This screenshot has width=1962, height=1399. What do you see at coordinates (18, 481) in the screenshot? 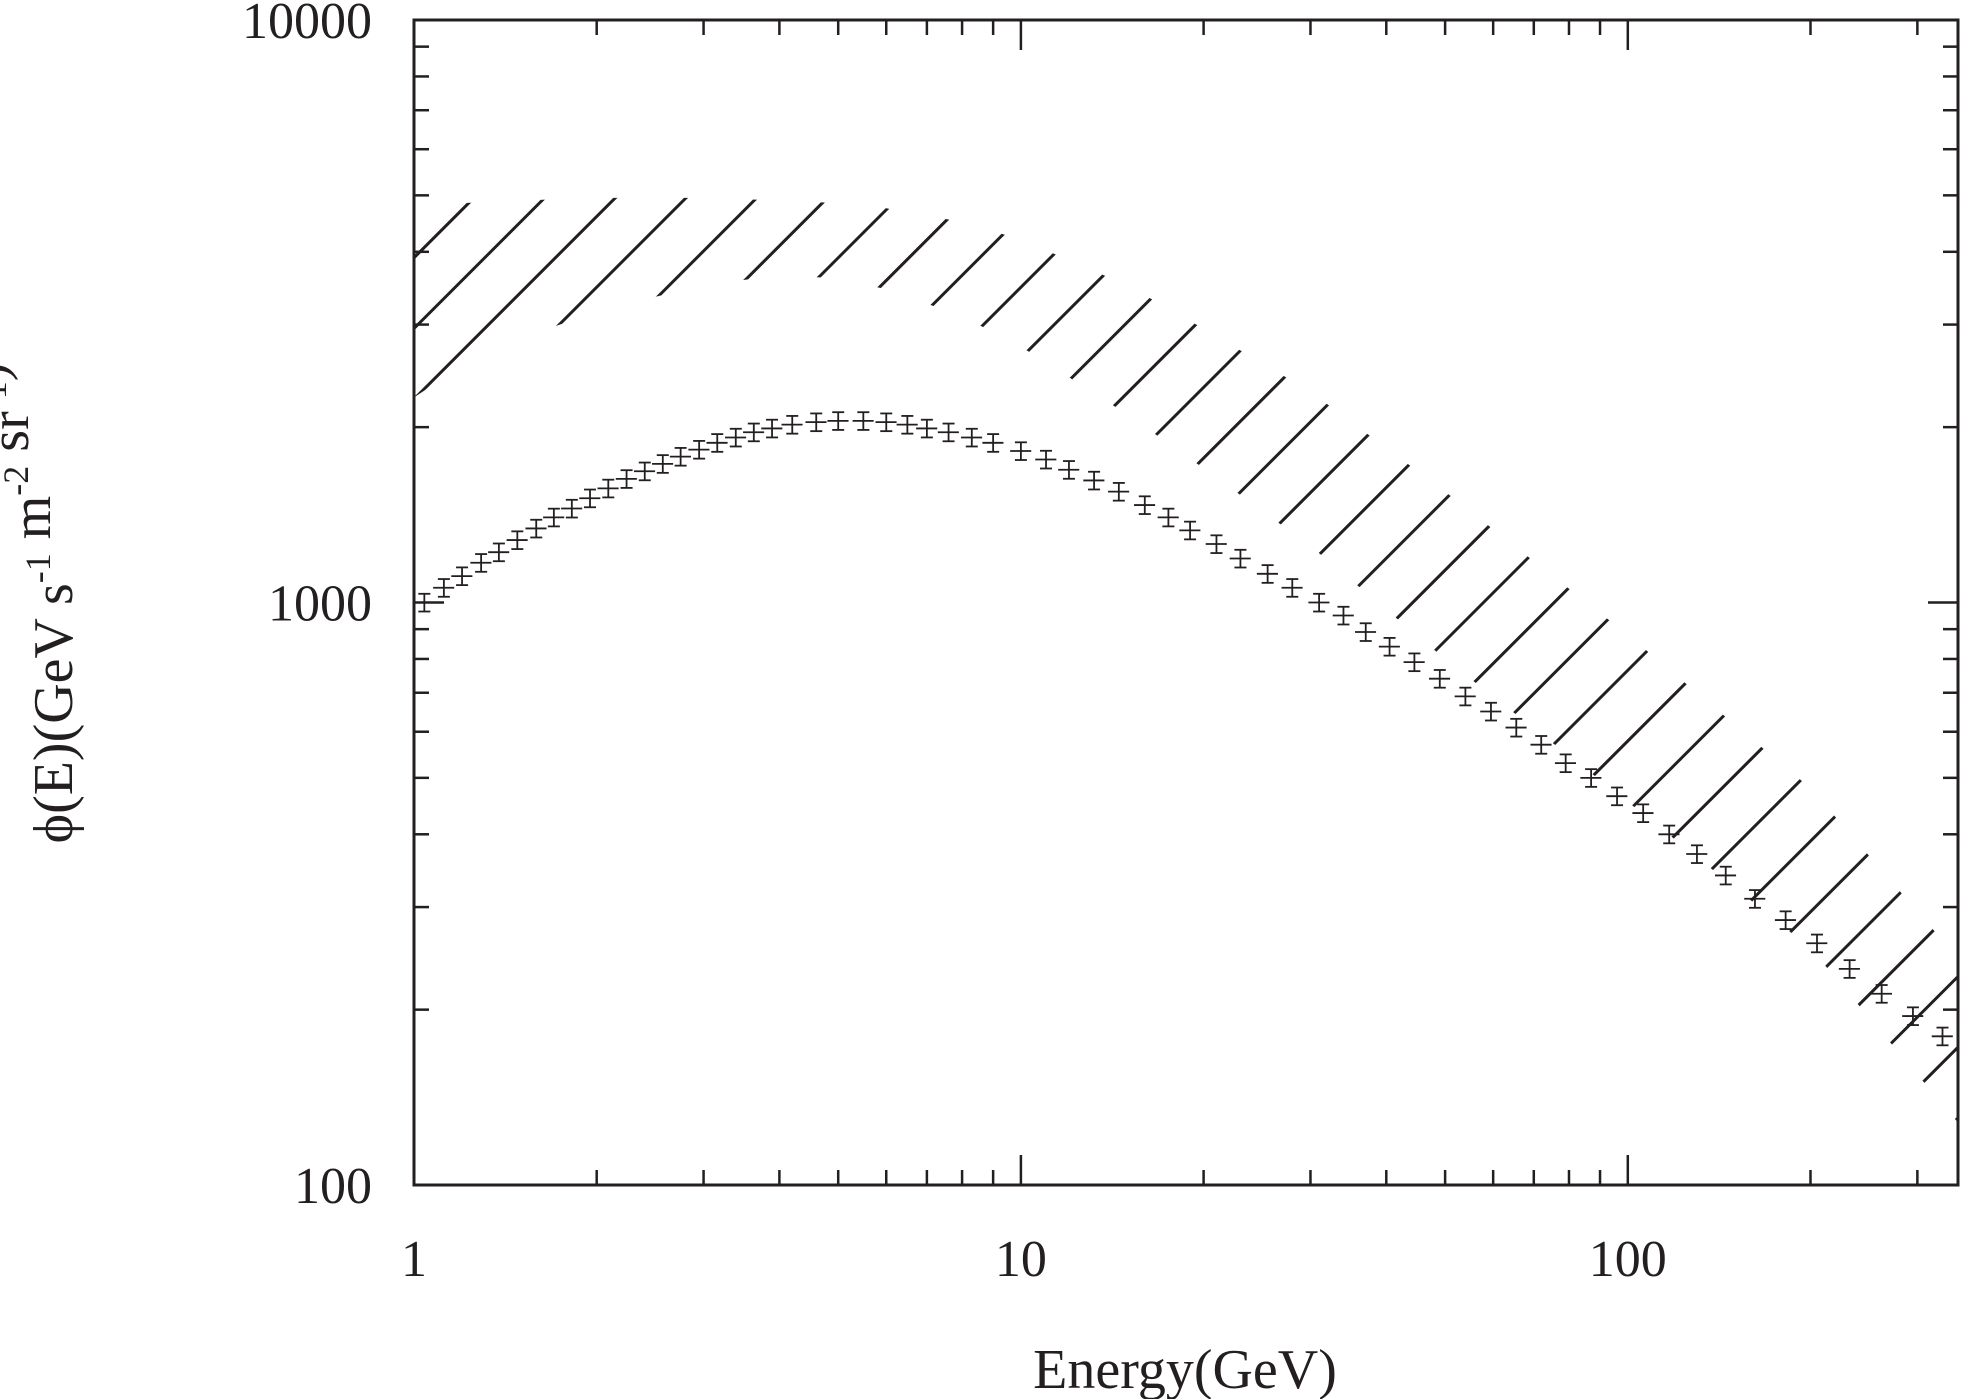
I see `y-axis-title-superscript: -2` at bounding box center [18, 481].